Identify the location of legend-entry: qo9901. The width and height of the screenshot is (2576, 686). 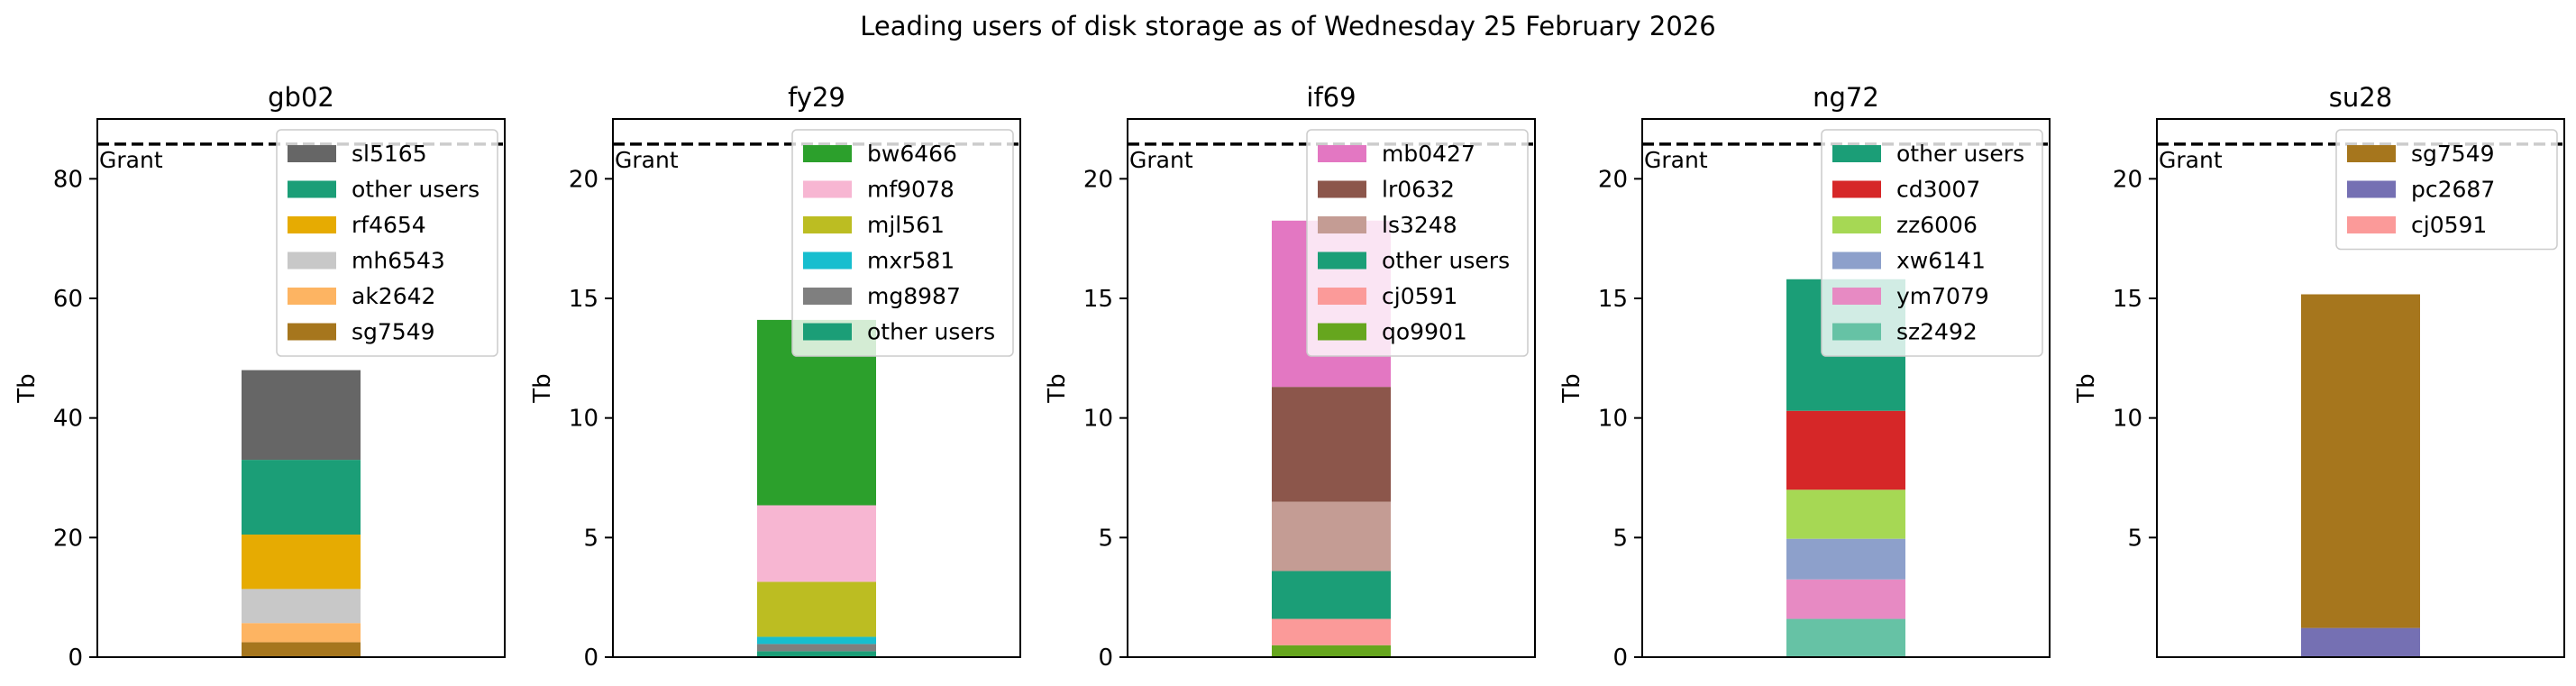
(1424, 332).